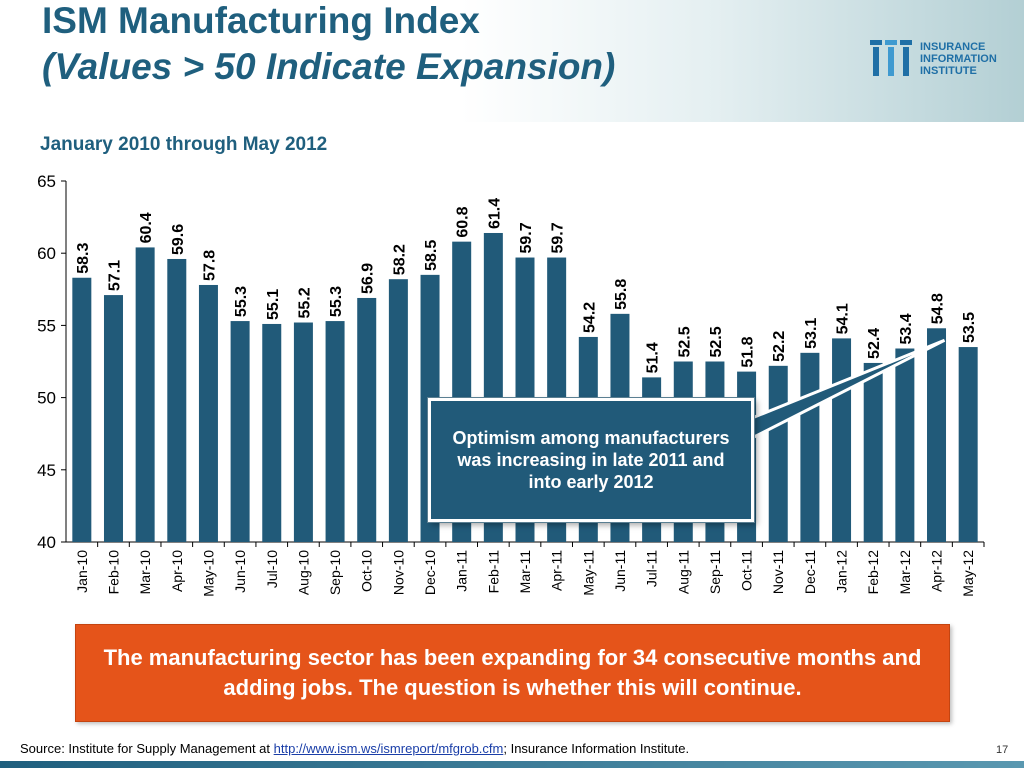 The height and width of the screenshot is (768, 1024). I want to click on data-label: 57.1, so click(114, 275).